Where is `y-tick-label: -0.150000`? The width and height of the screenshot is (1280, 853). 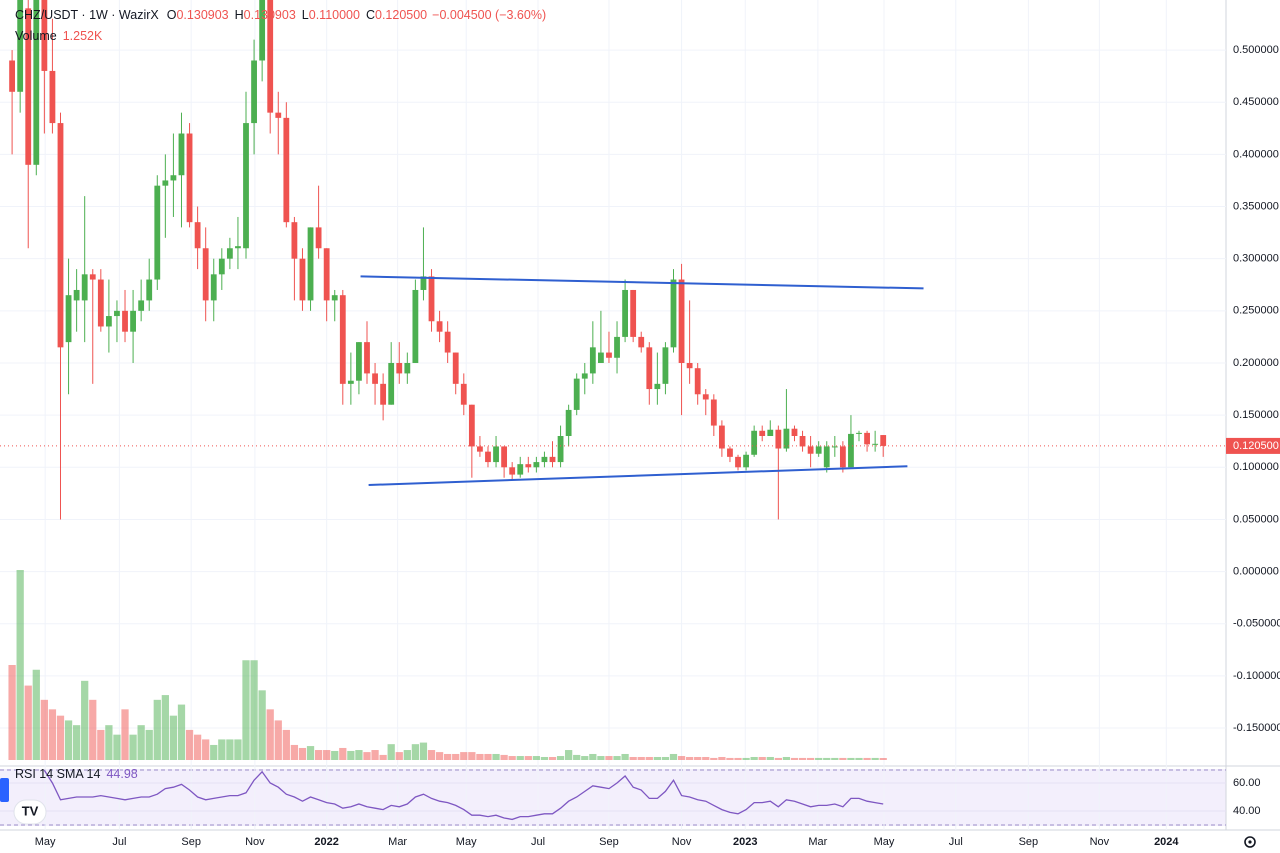 y-tick-label: -0.150000 is located at coordinates (1256, 728).